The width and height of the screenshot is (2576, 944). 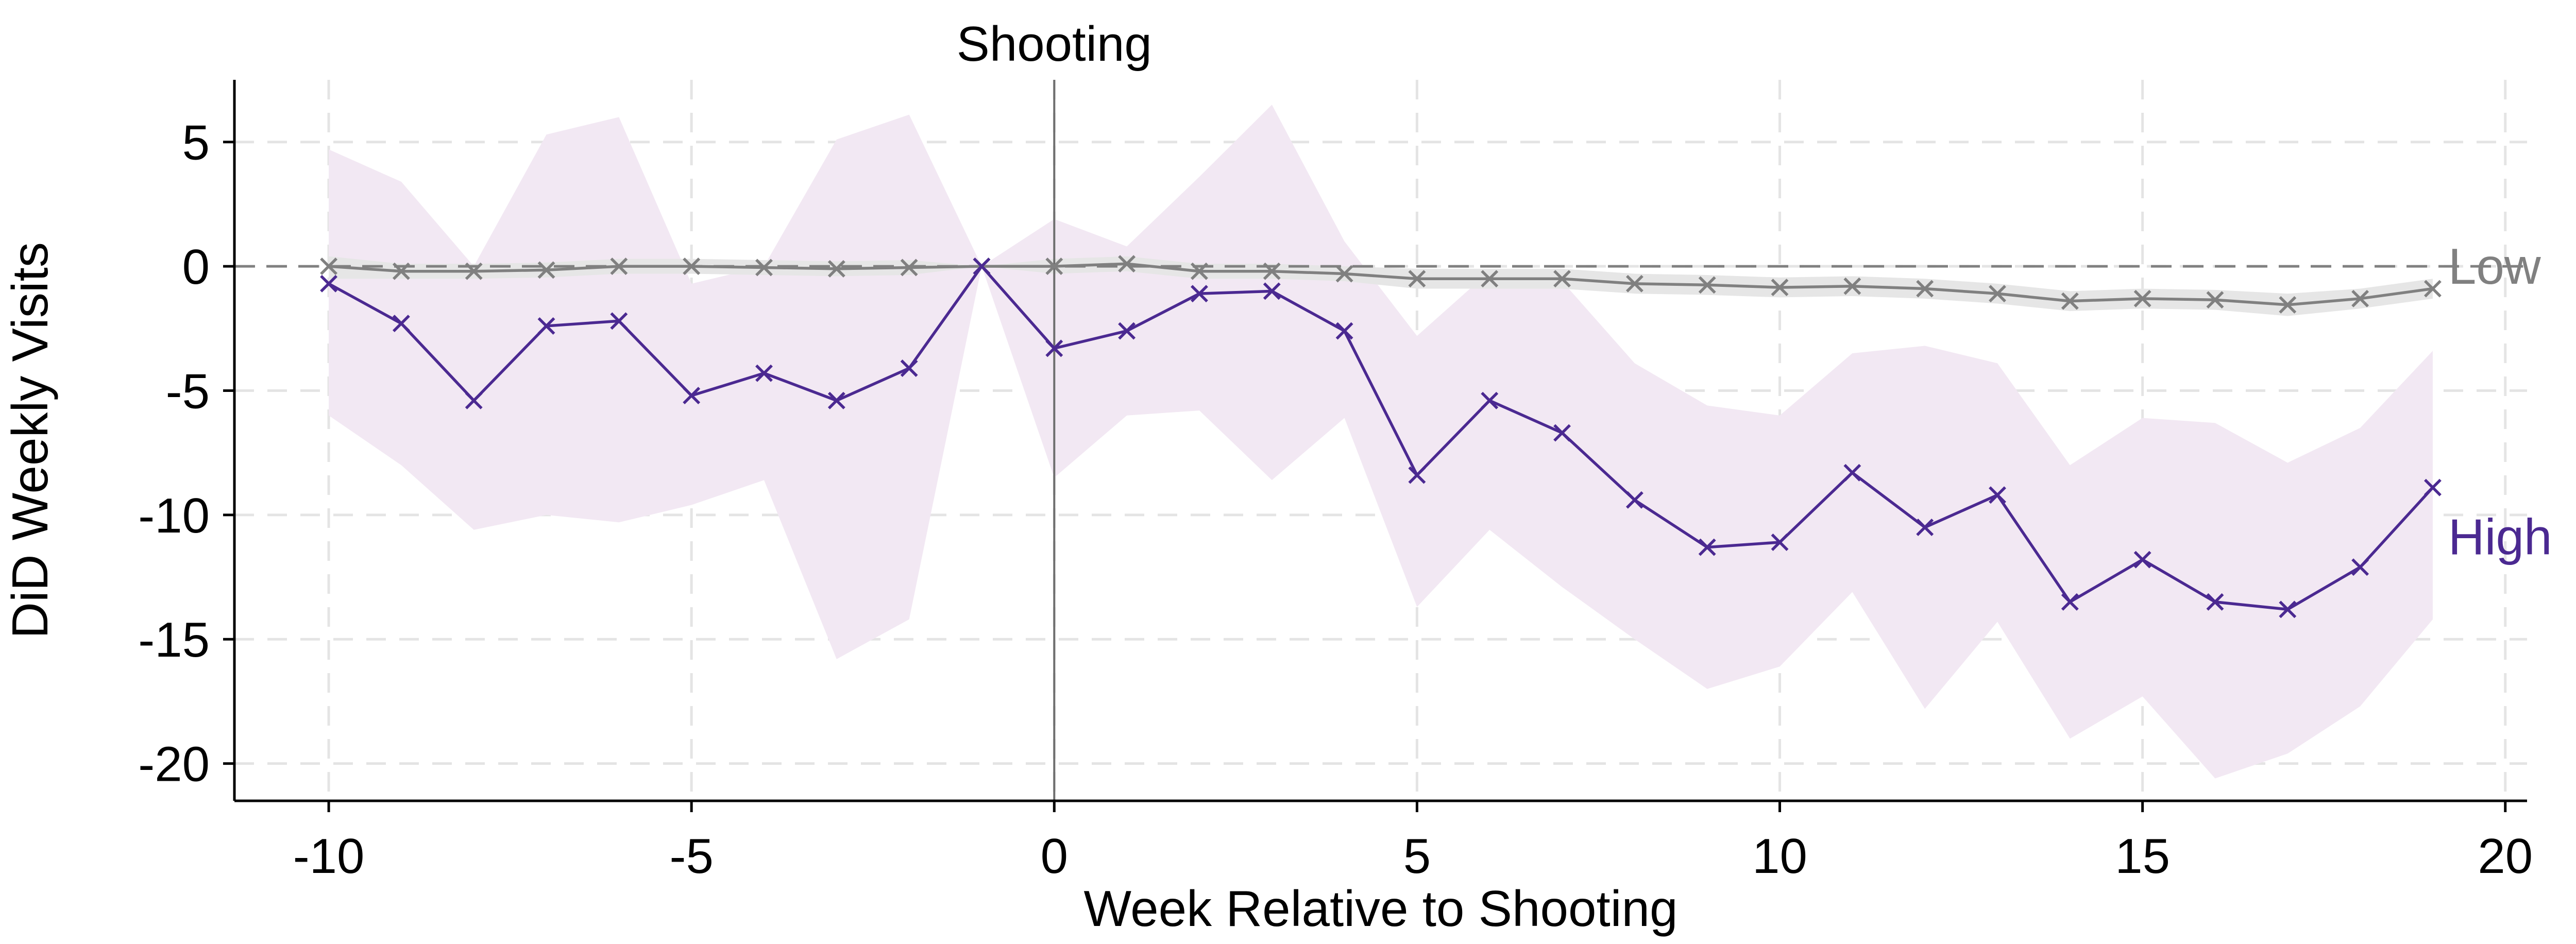 What do you see at coordinates (196, 267) in the screenshot?
I see `y-tick-label: 0` at bounding box center [196, 267].